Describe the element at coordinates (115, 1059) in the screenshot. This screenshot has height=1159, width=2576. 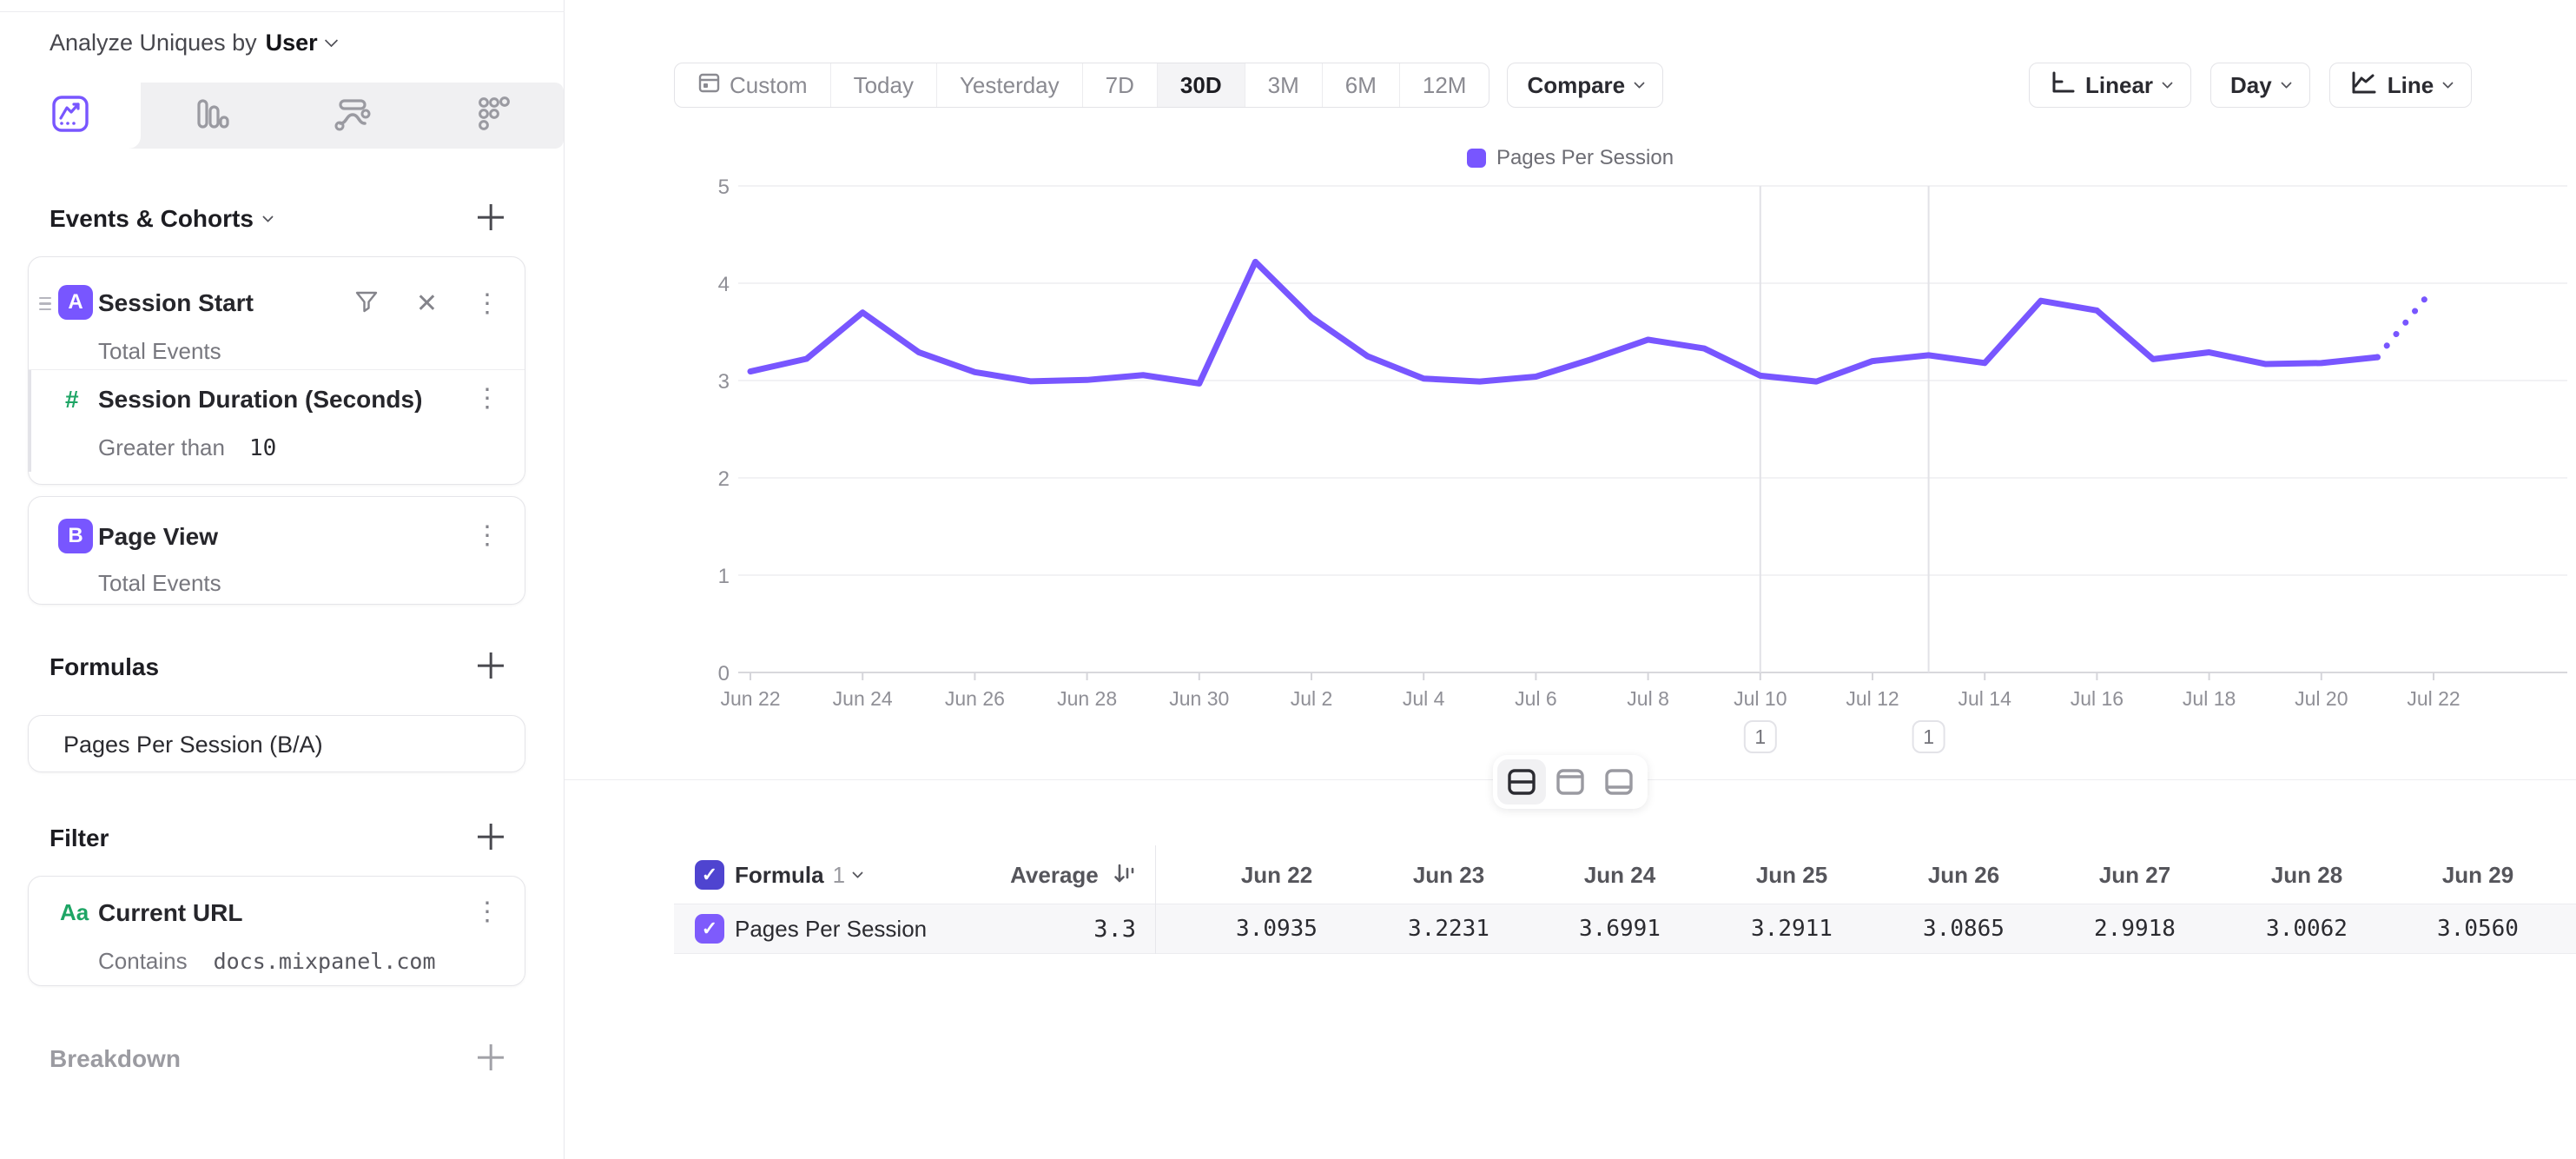
I see `breakdown-header: Breakdown` at that location.